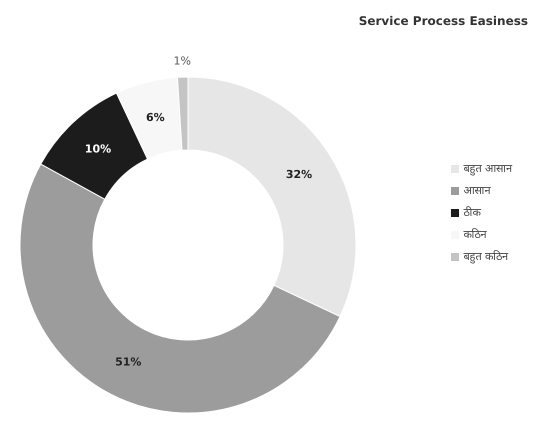 The width and height of the screenshot is (540, 426). What do you see at coordinates (443, 21) in the screenshot?
I see `chart-title: Service Process Easiness` at bounding box center [443, 21].